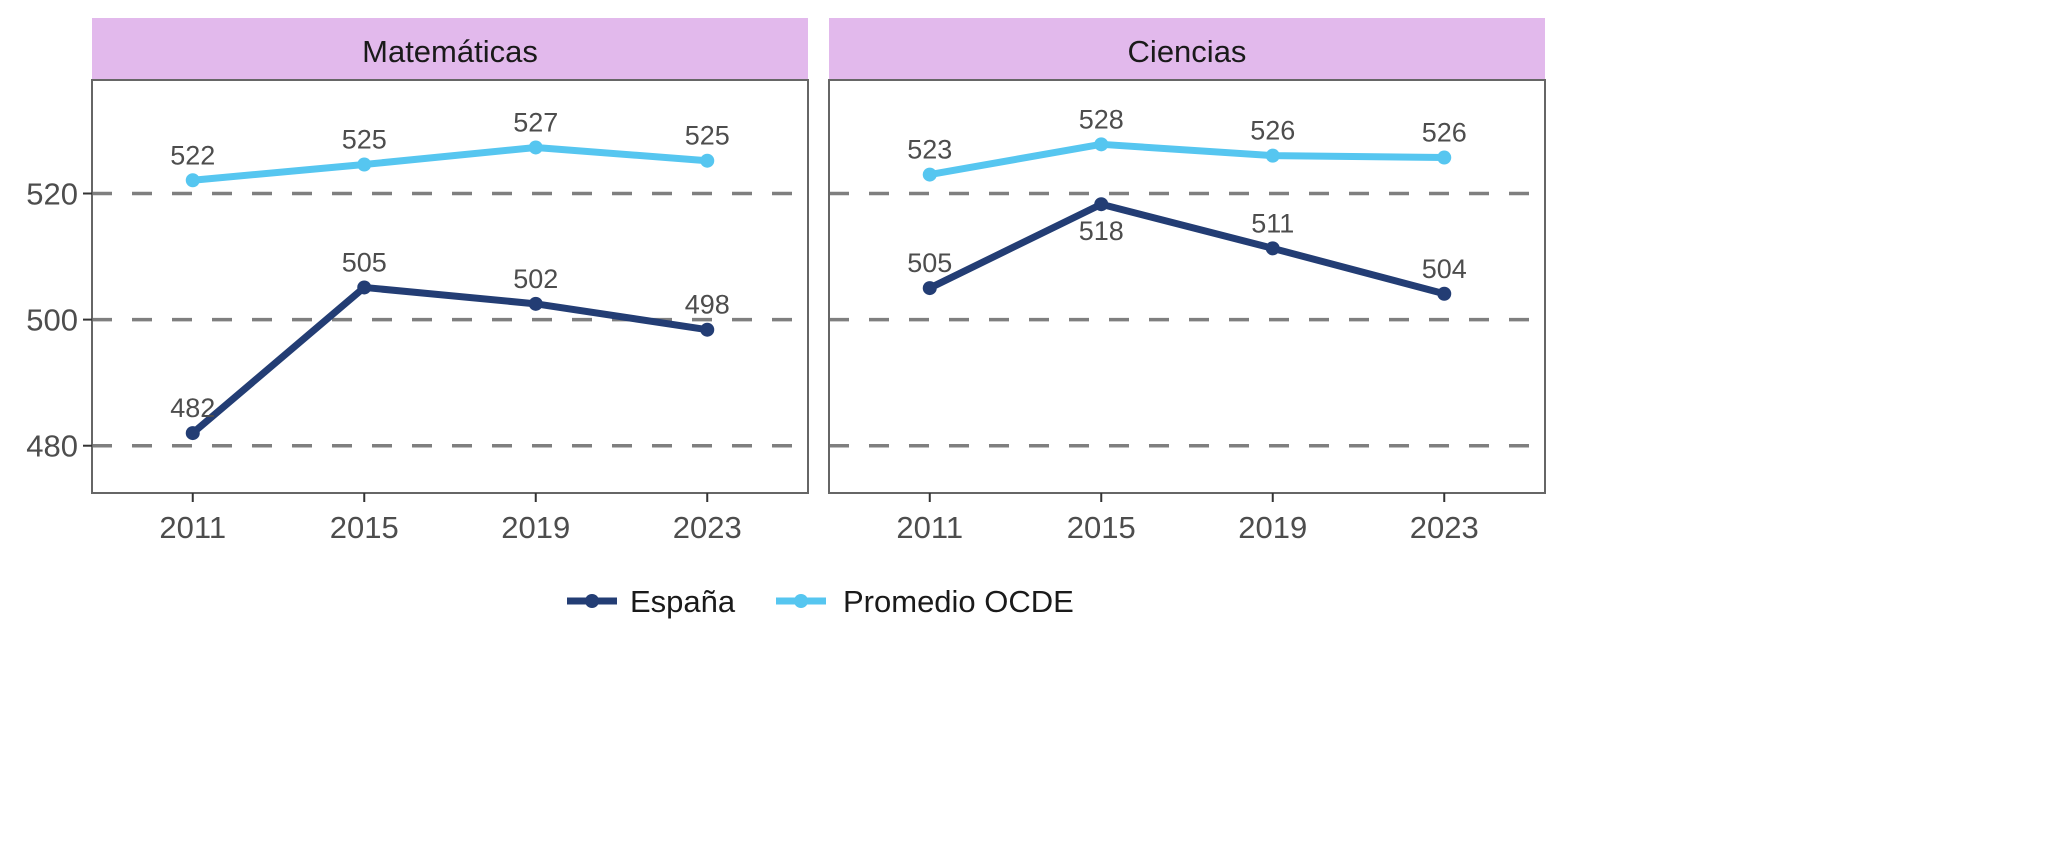 Image resolution: width=2048 pixels, height=853 pixels. Describe the element at coordinates (52, 446) in the screenshot. I see `y-tick-label: 480` at that location.